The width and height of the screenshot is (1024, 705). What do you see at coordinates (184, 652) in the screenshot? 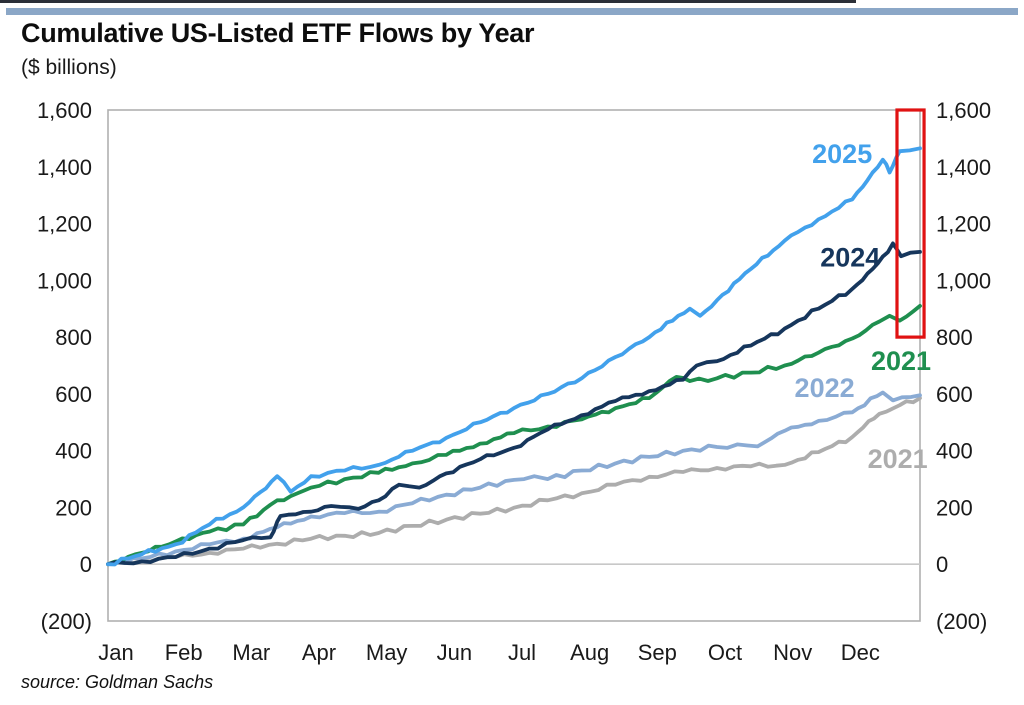
I see `x-tick-label: Feb` at bounding box center [184, 652].